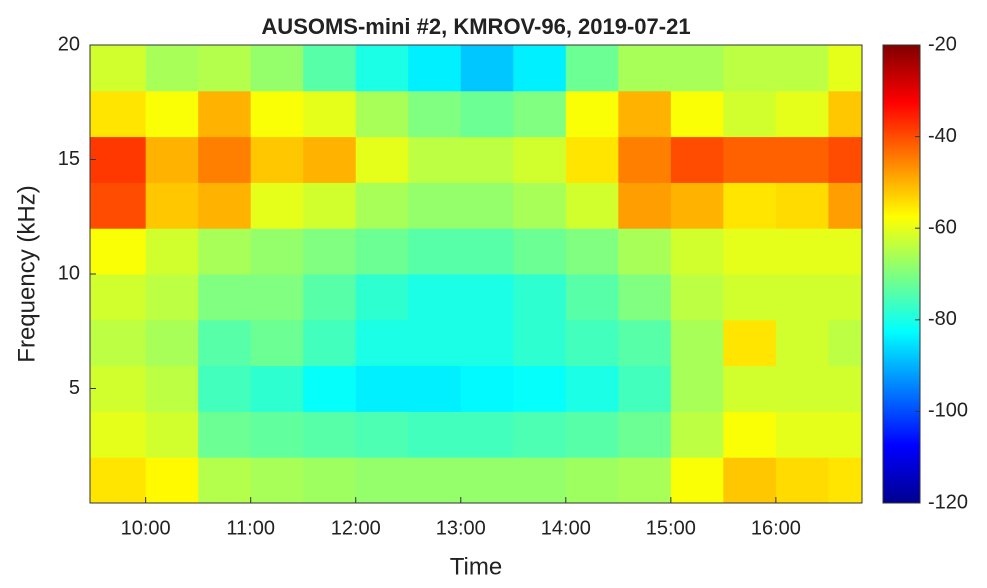 This screenshot has width=987, height=588. What do you see at coordinates (948, 502) in the screenshot?
I see `colorbar-tick-label: -120` at bounding box center [948, 502].